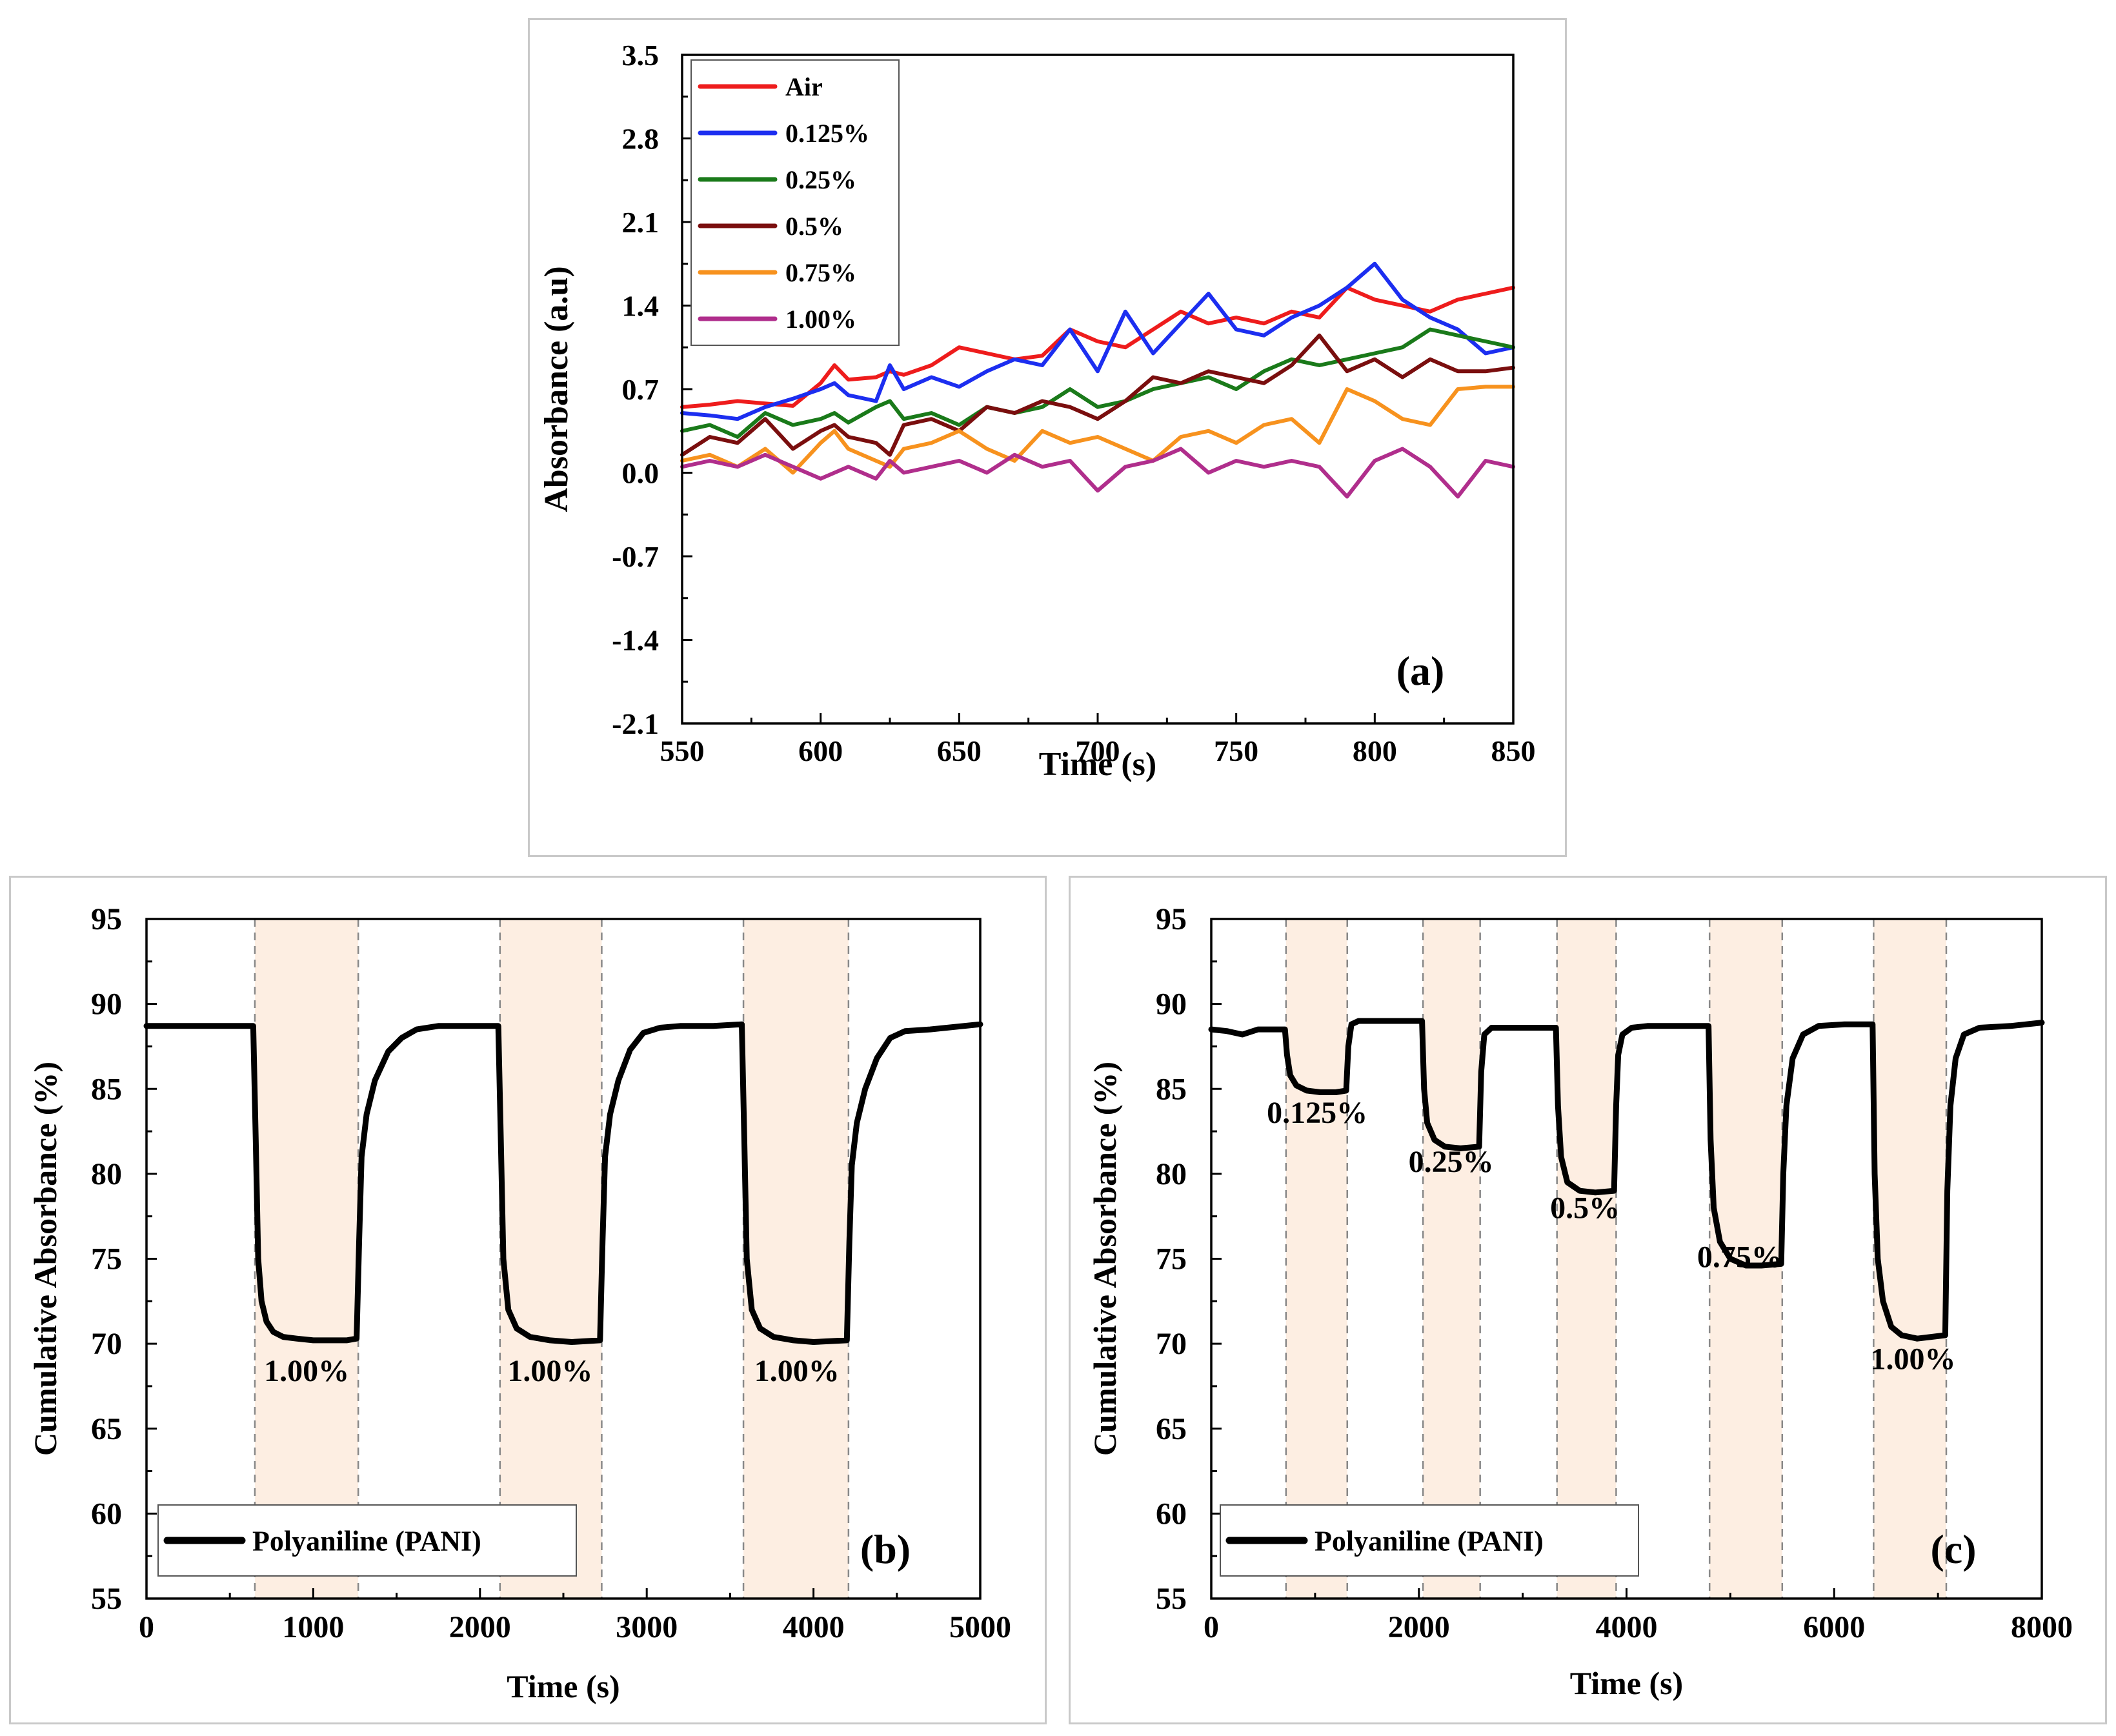 Image resolution: width=2116 pixels, height=1736 pixels. Describe the element at coordinates (2042, 1627) in the screenshot. I see `x-tick-label: 8000` at that location.